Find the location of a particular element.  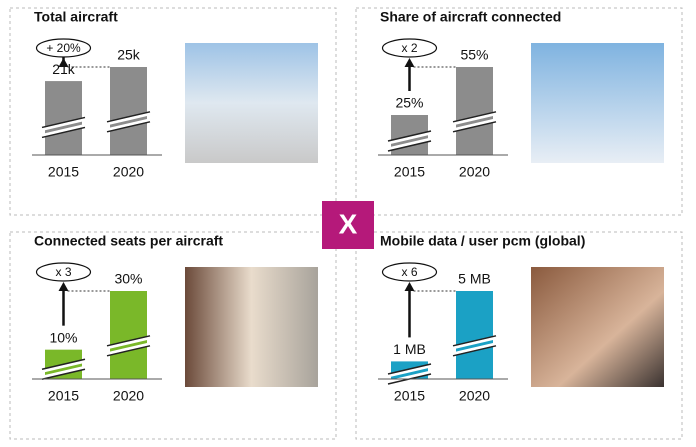

annotation: x 2 is located at coordinates (409, 48).